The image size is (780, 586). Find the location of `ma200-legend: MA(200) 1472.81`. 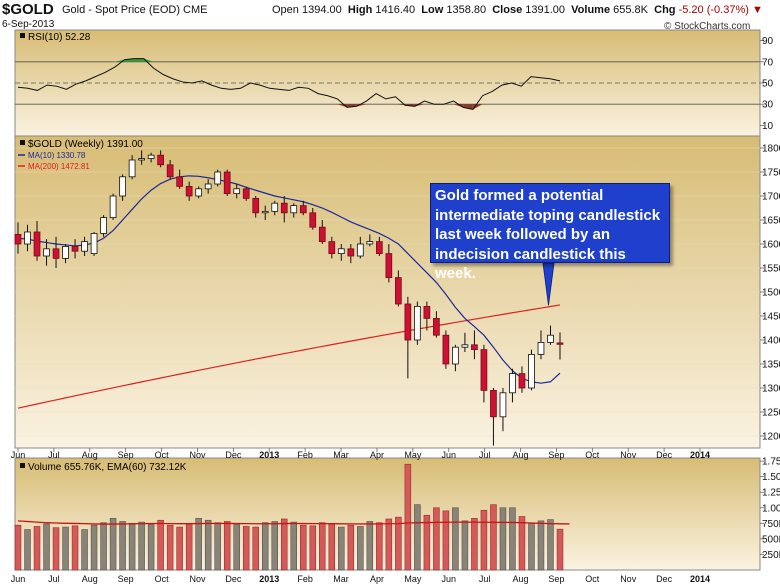

ma200-legend: MA(200) 1472.81 is located at coordinates (59, 166).